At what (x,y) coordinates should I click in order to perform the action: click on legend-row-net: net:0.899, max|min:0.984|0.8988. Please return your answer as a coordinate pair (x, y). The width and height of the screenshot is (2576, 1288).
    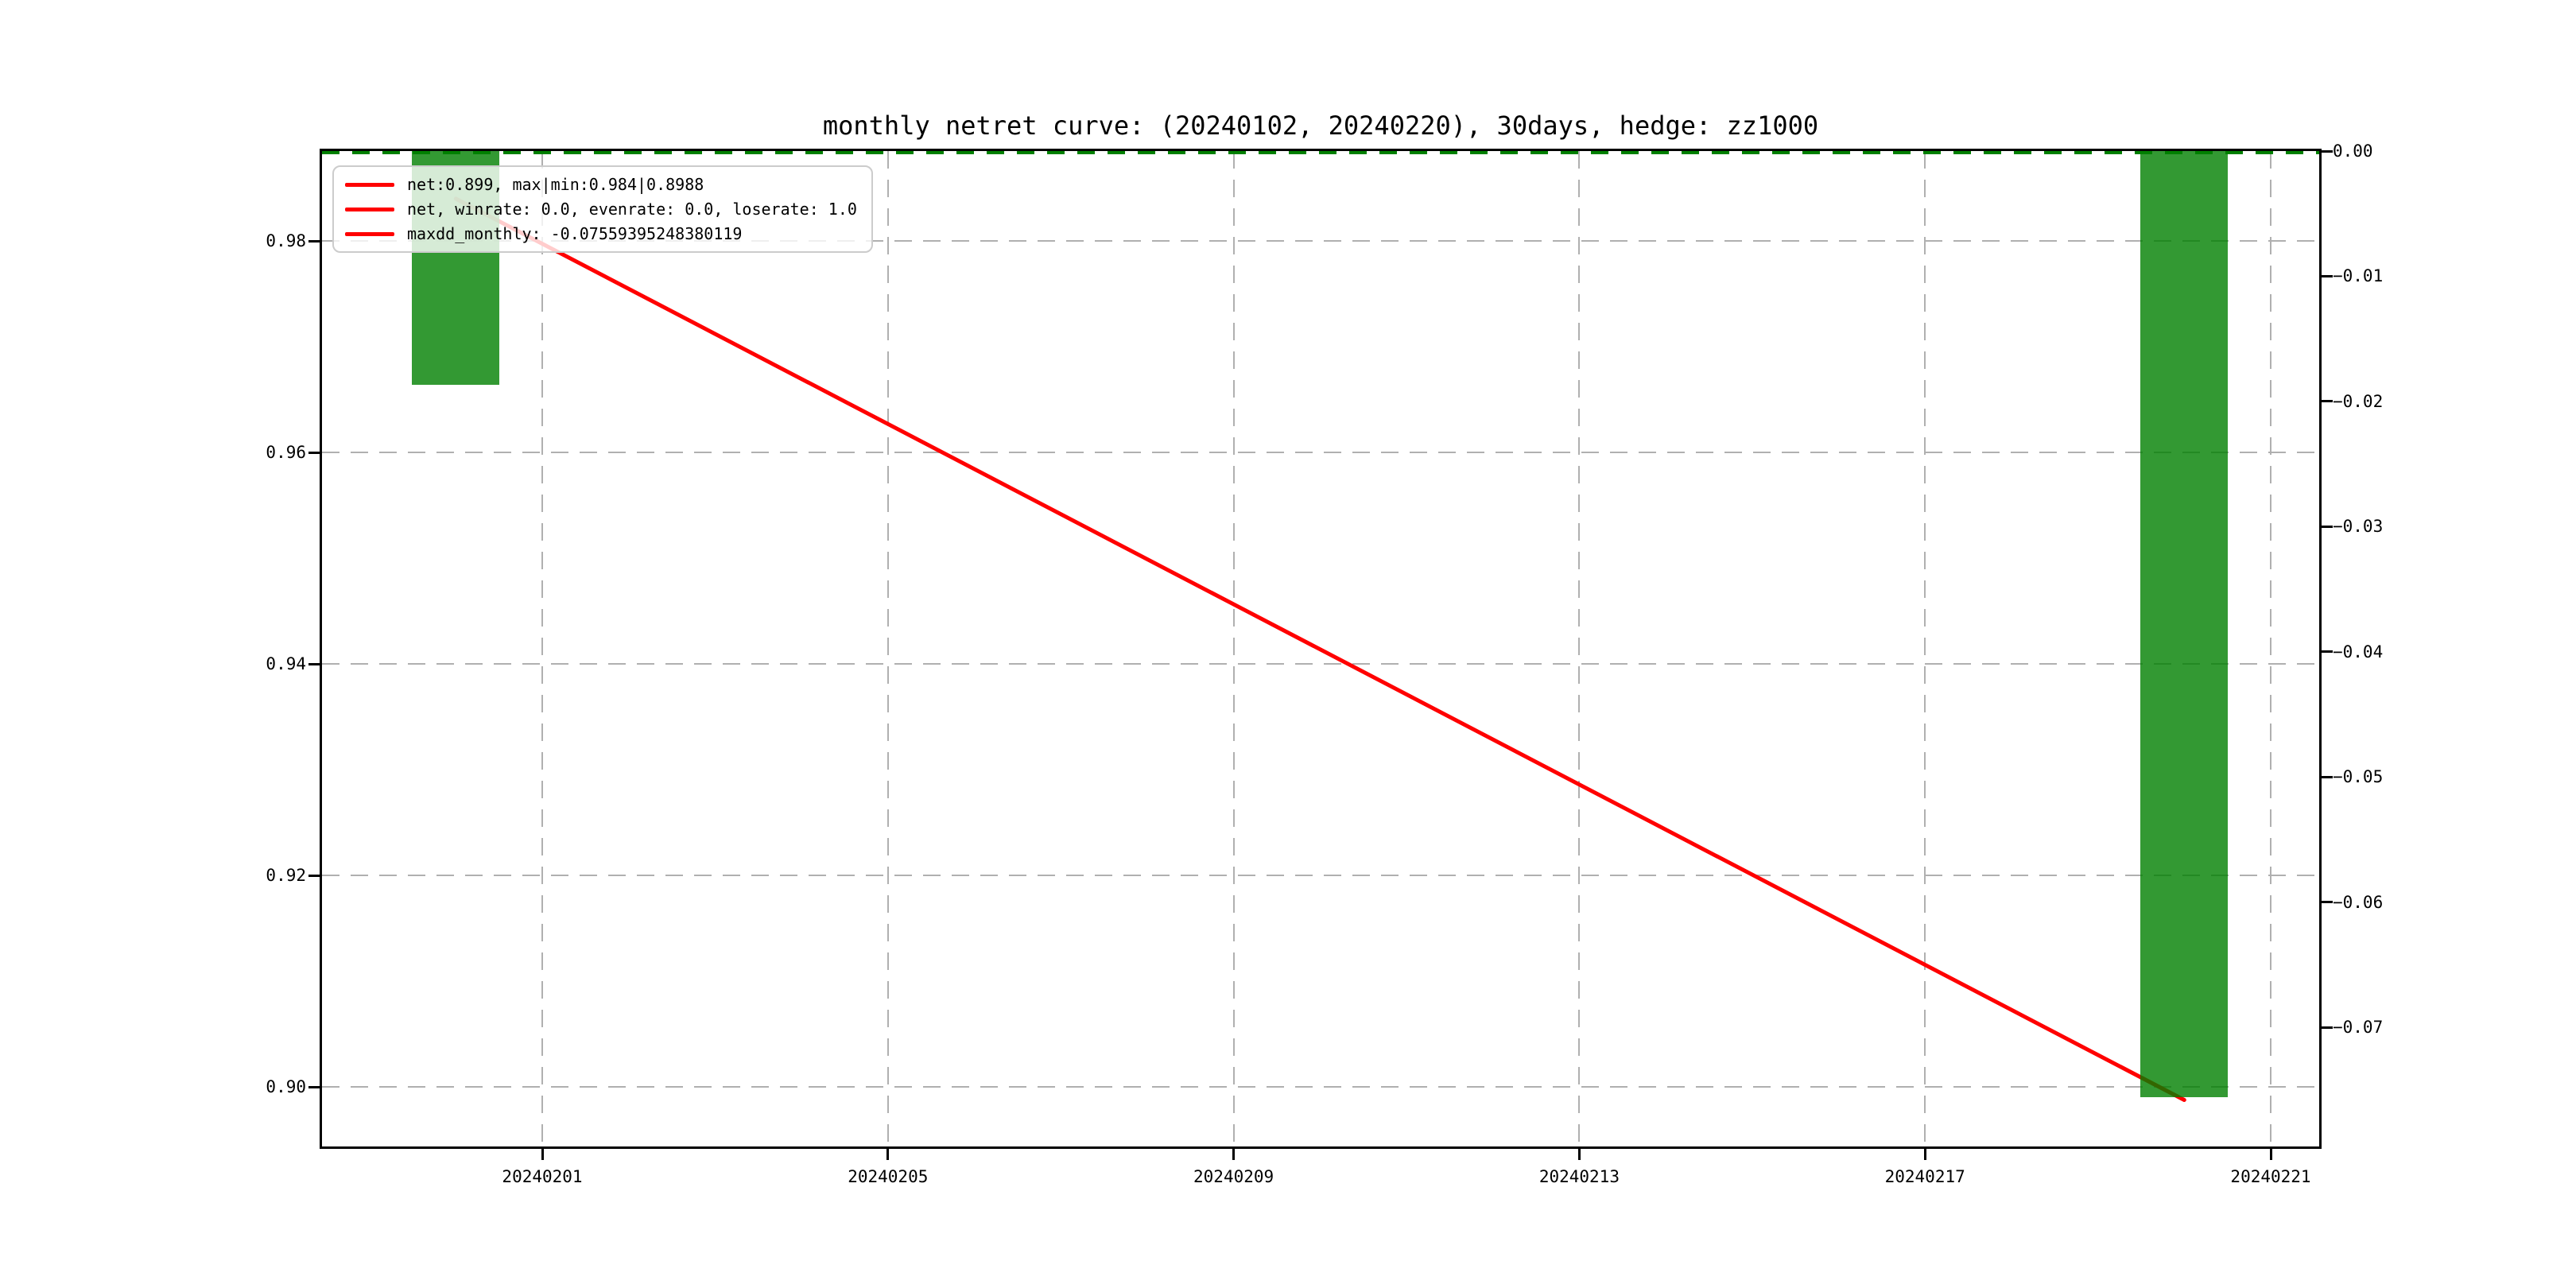
    Looking at the image, I should click on (603, 185).